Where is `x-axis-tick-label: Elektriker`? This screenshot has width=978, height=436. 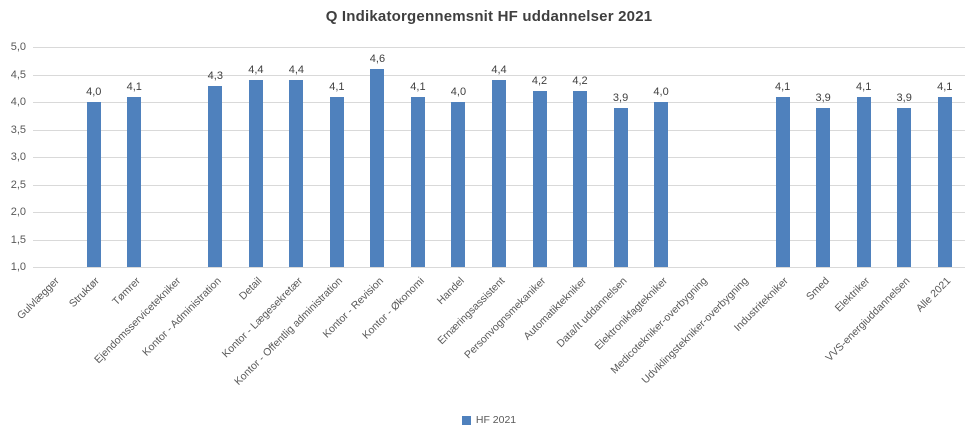 x-axis-tick-label: Elektriker is located at coordinates (852, 295).